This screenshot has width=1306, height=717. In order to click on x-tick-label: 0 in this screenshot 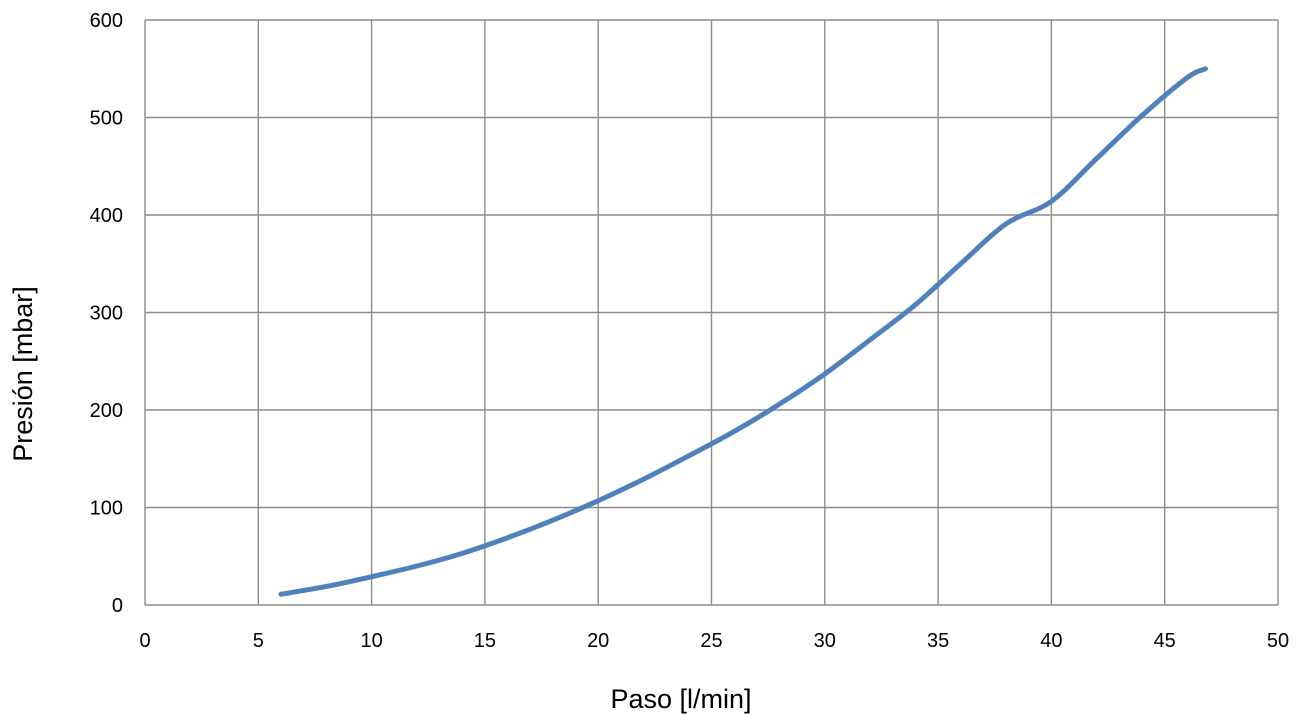, I will do `click(144, 641)`.